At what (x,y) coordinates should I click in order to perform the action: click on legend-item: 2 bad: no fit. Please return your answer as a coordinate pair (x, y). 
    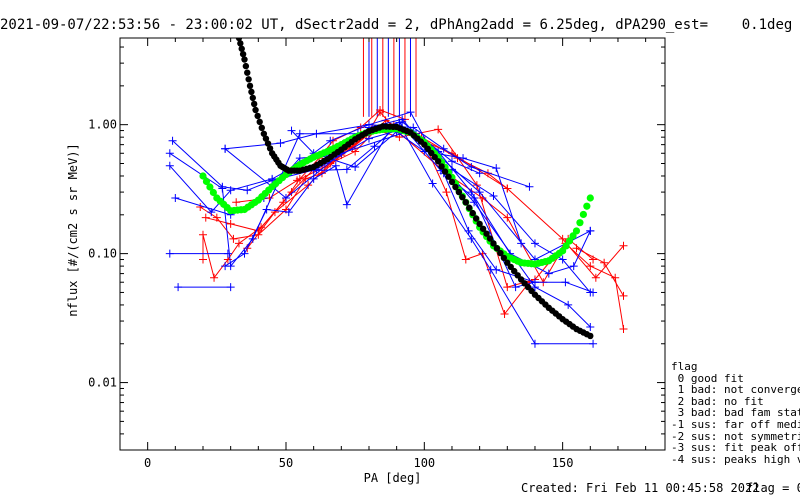
    Looking at the image, I should click on (717, 401).